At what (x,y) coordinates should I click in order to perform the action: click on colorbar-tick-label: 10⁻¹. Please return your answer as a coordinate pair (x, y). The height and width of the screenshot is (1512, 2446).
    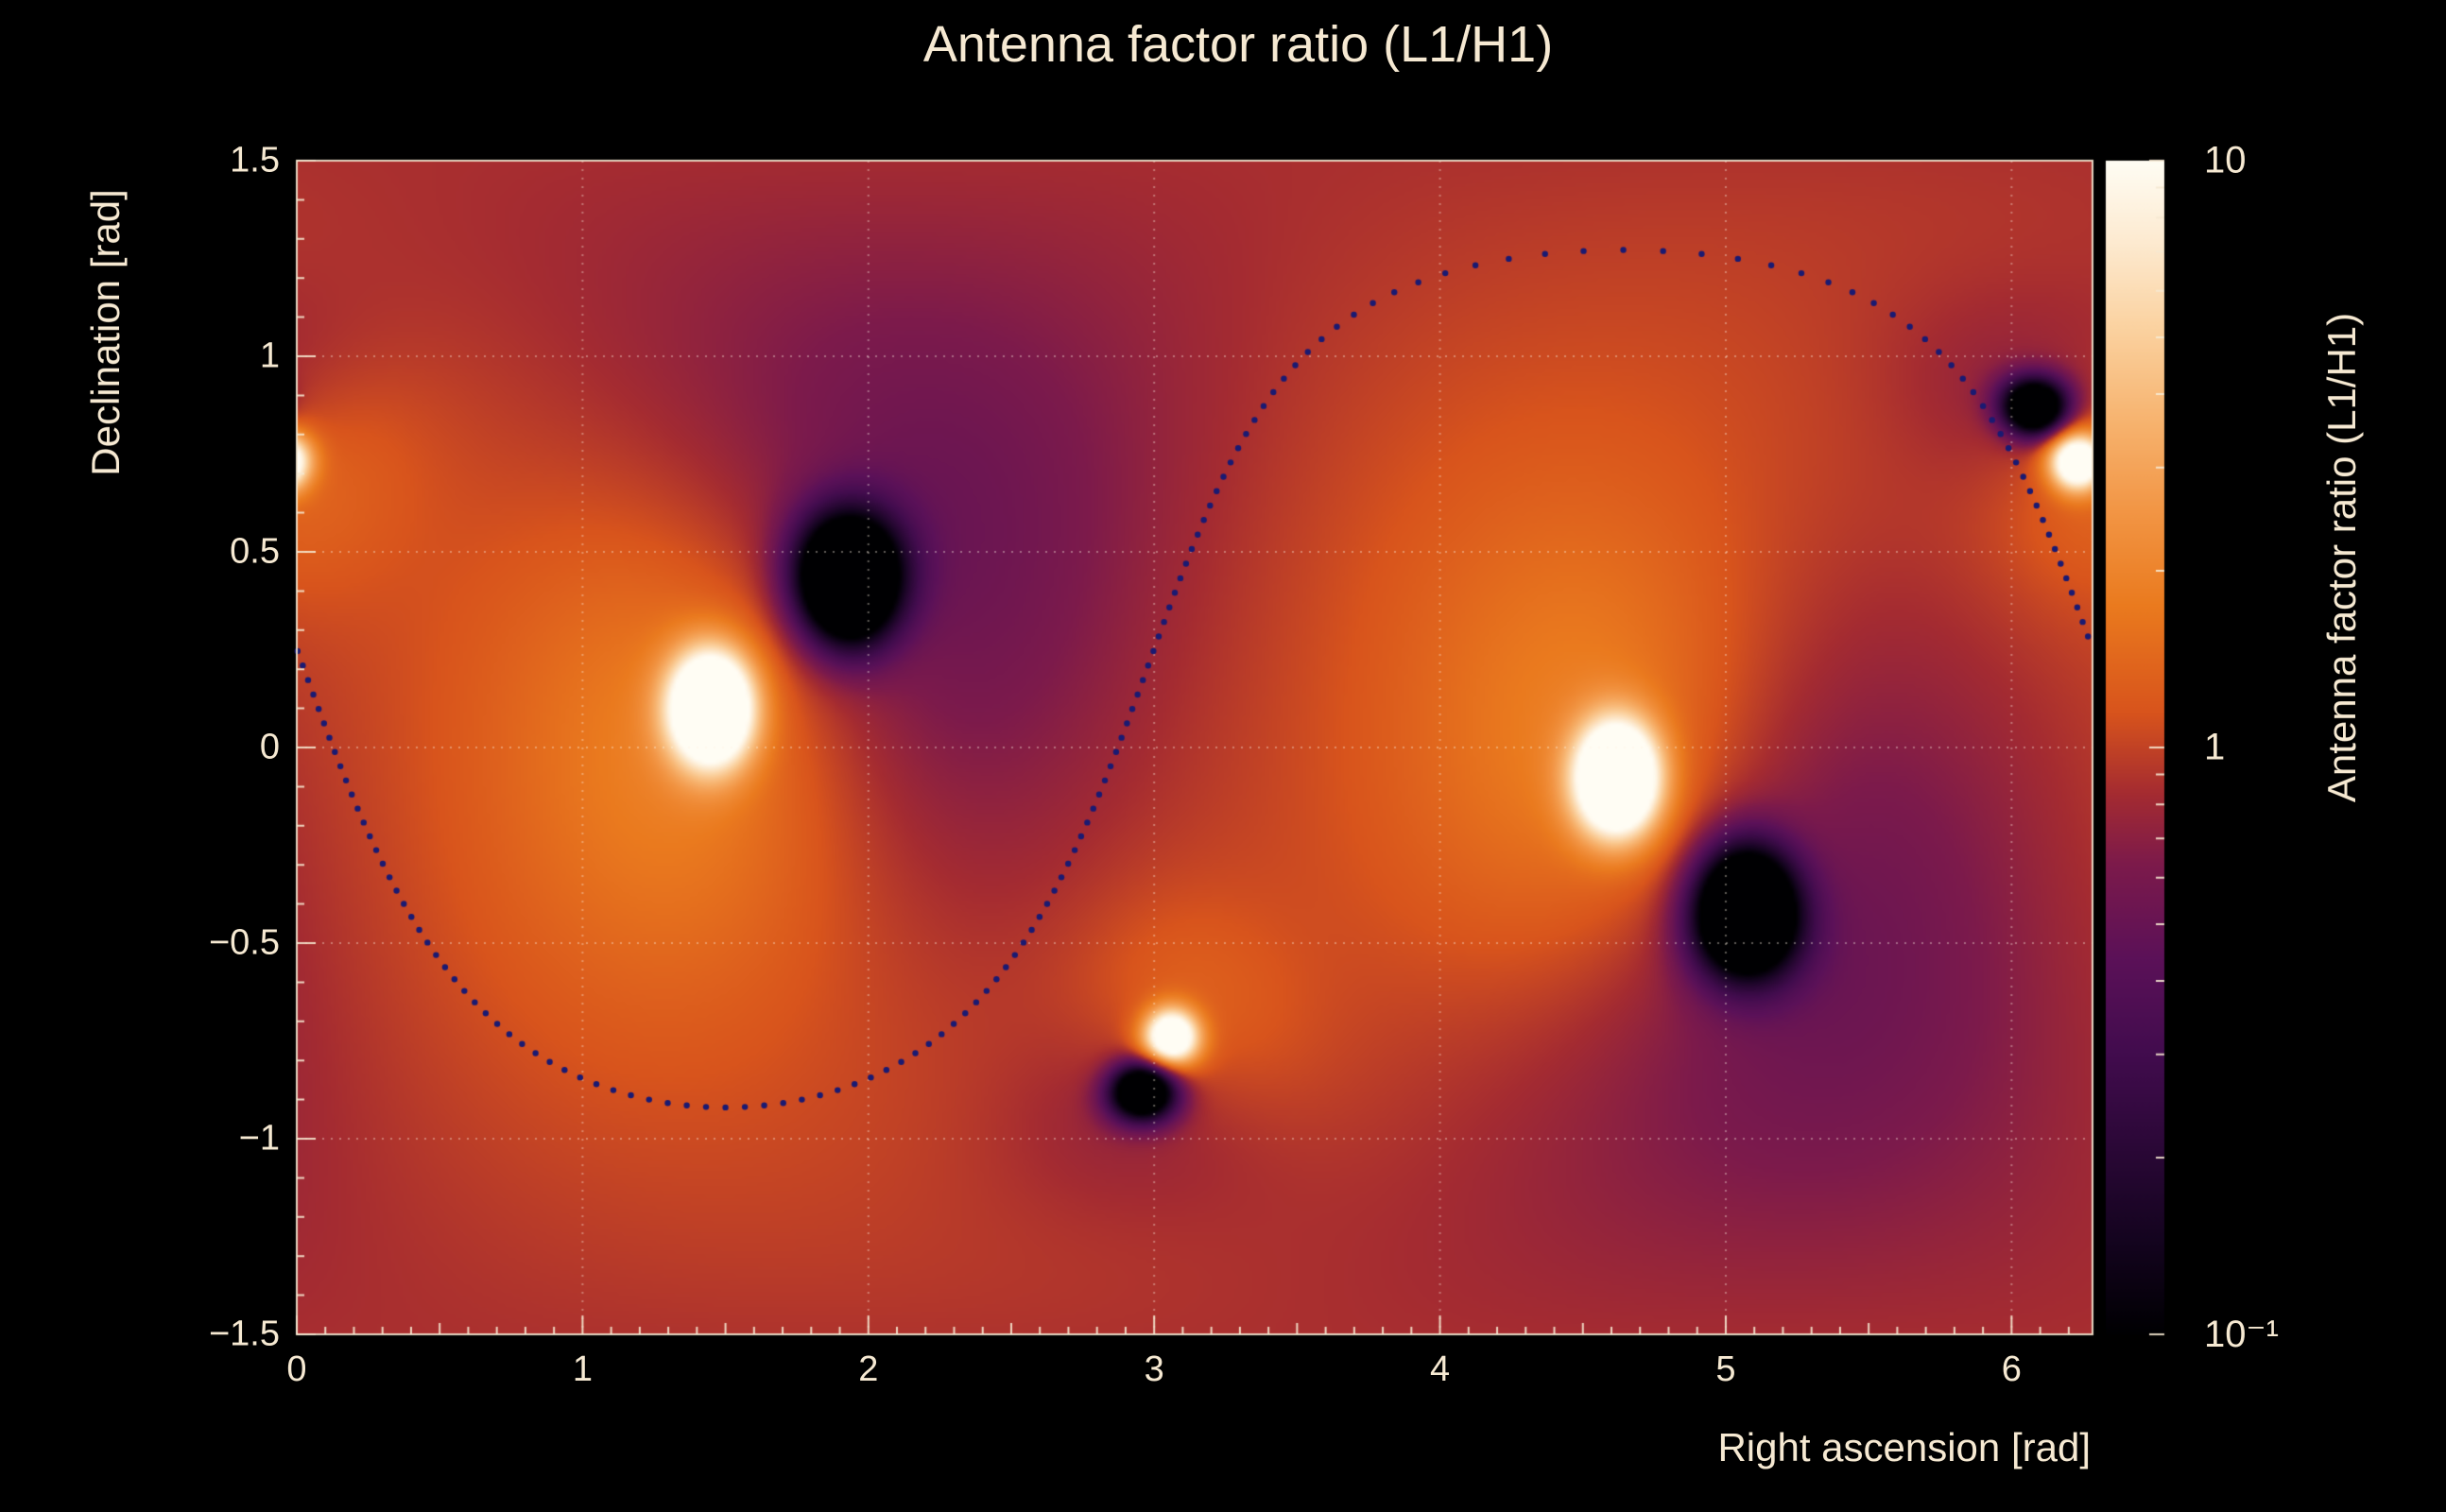
    Looking at the image, I should click on (2241, 1334).